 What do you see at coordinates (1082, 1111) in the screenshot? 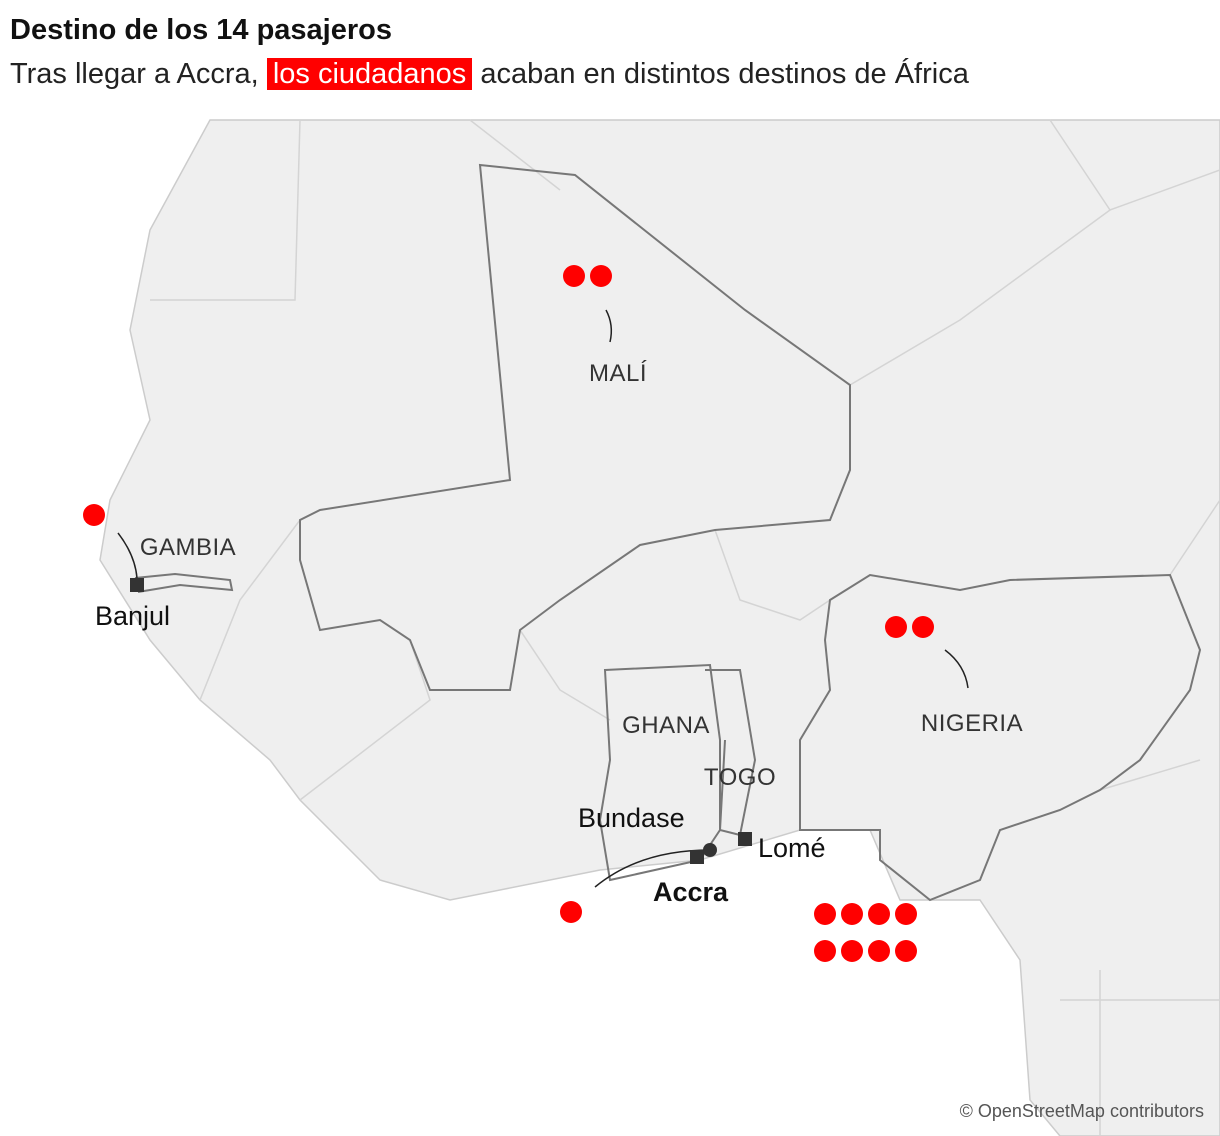
I see `attribution: © OpenStreetMap contributors` at bounding box center [1082, 1111].